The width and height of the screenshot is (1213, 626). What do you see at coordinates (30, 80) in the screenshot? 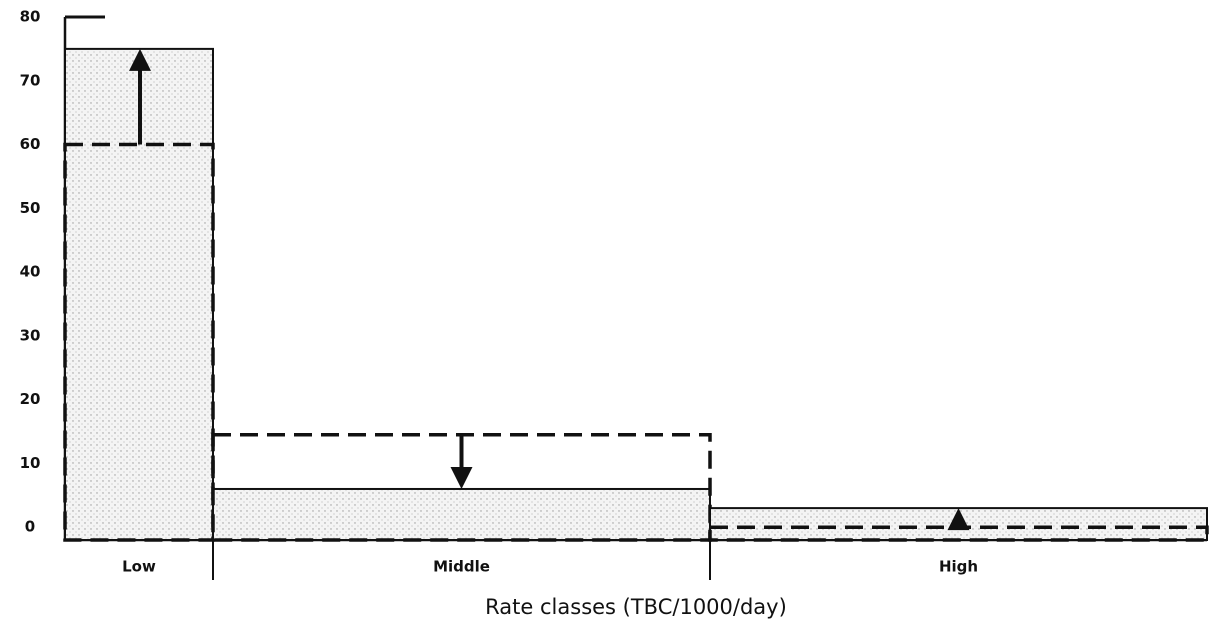
I see `y-tick-label: 70` at bounding box center [30, 80].